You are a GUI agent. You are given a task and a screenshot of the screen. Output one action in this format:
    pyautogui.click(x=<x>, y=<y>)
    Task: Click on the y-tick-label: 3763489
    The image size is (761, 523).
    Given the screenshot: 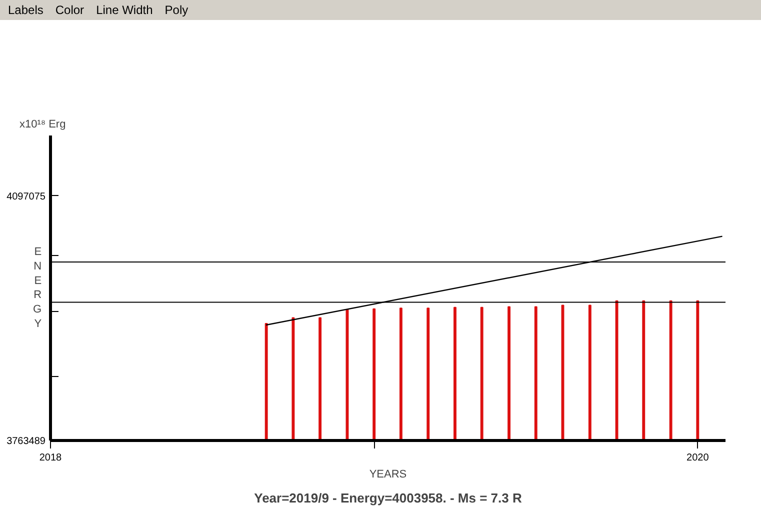 What is the action you would take?
    pyautogui.click(x=26, y=441)
    